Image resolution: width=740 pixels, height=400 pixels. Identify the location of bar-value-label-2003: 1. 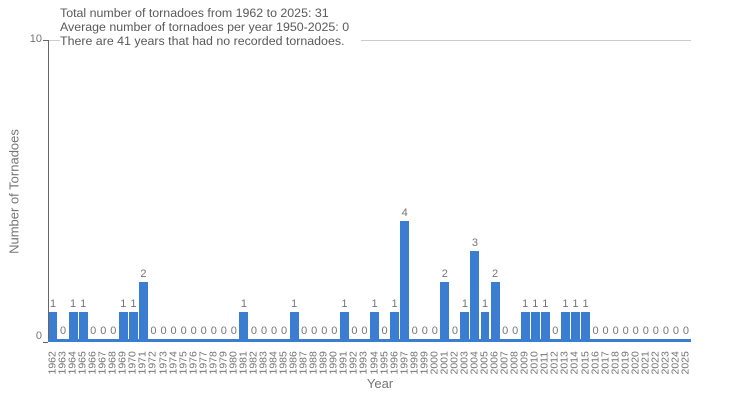
(464, 303).